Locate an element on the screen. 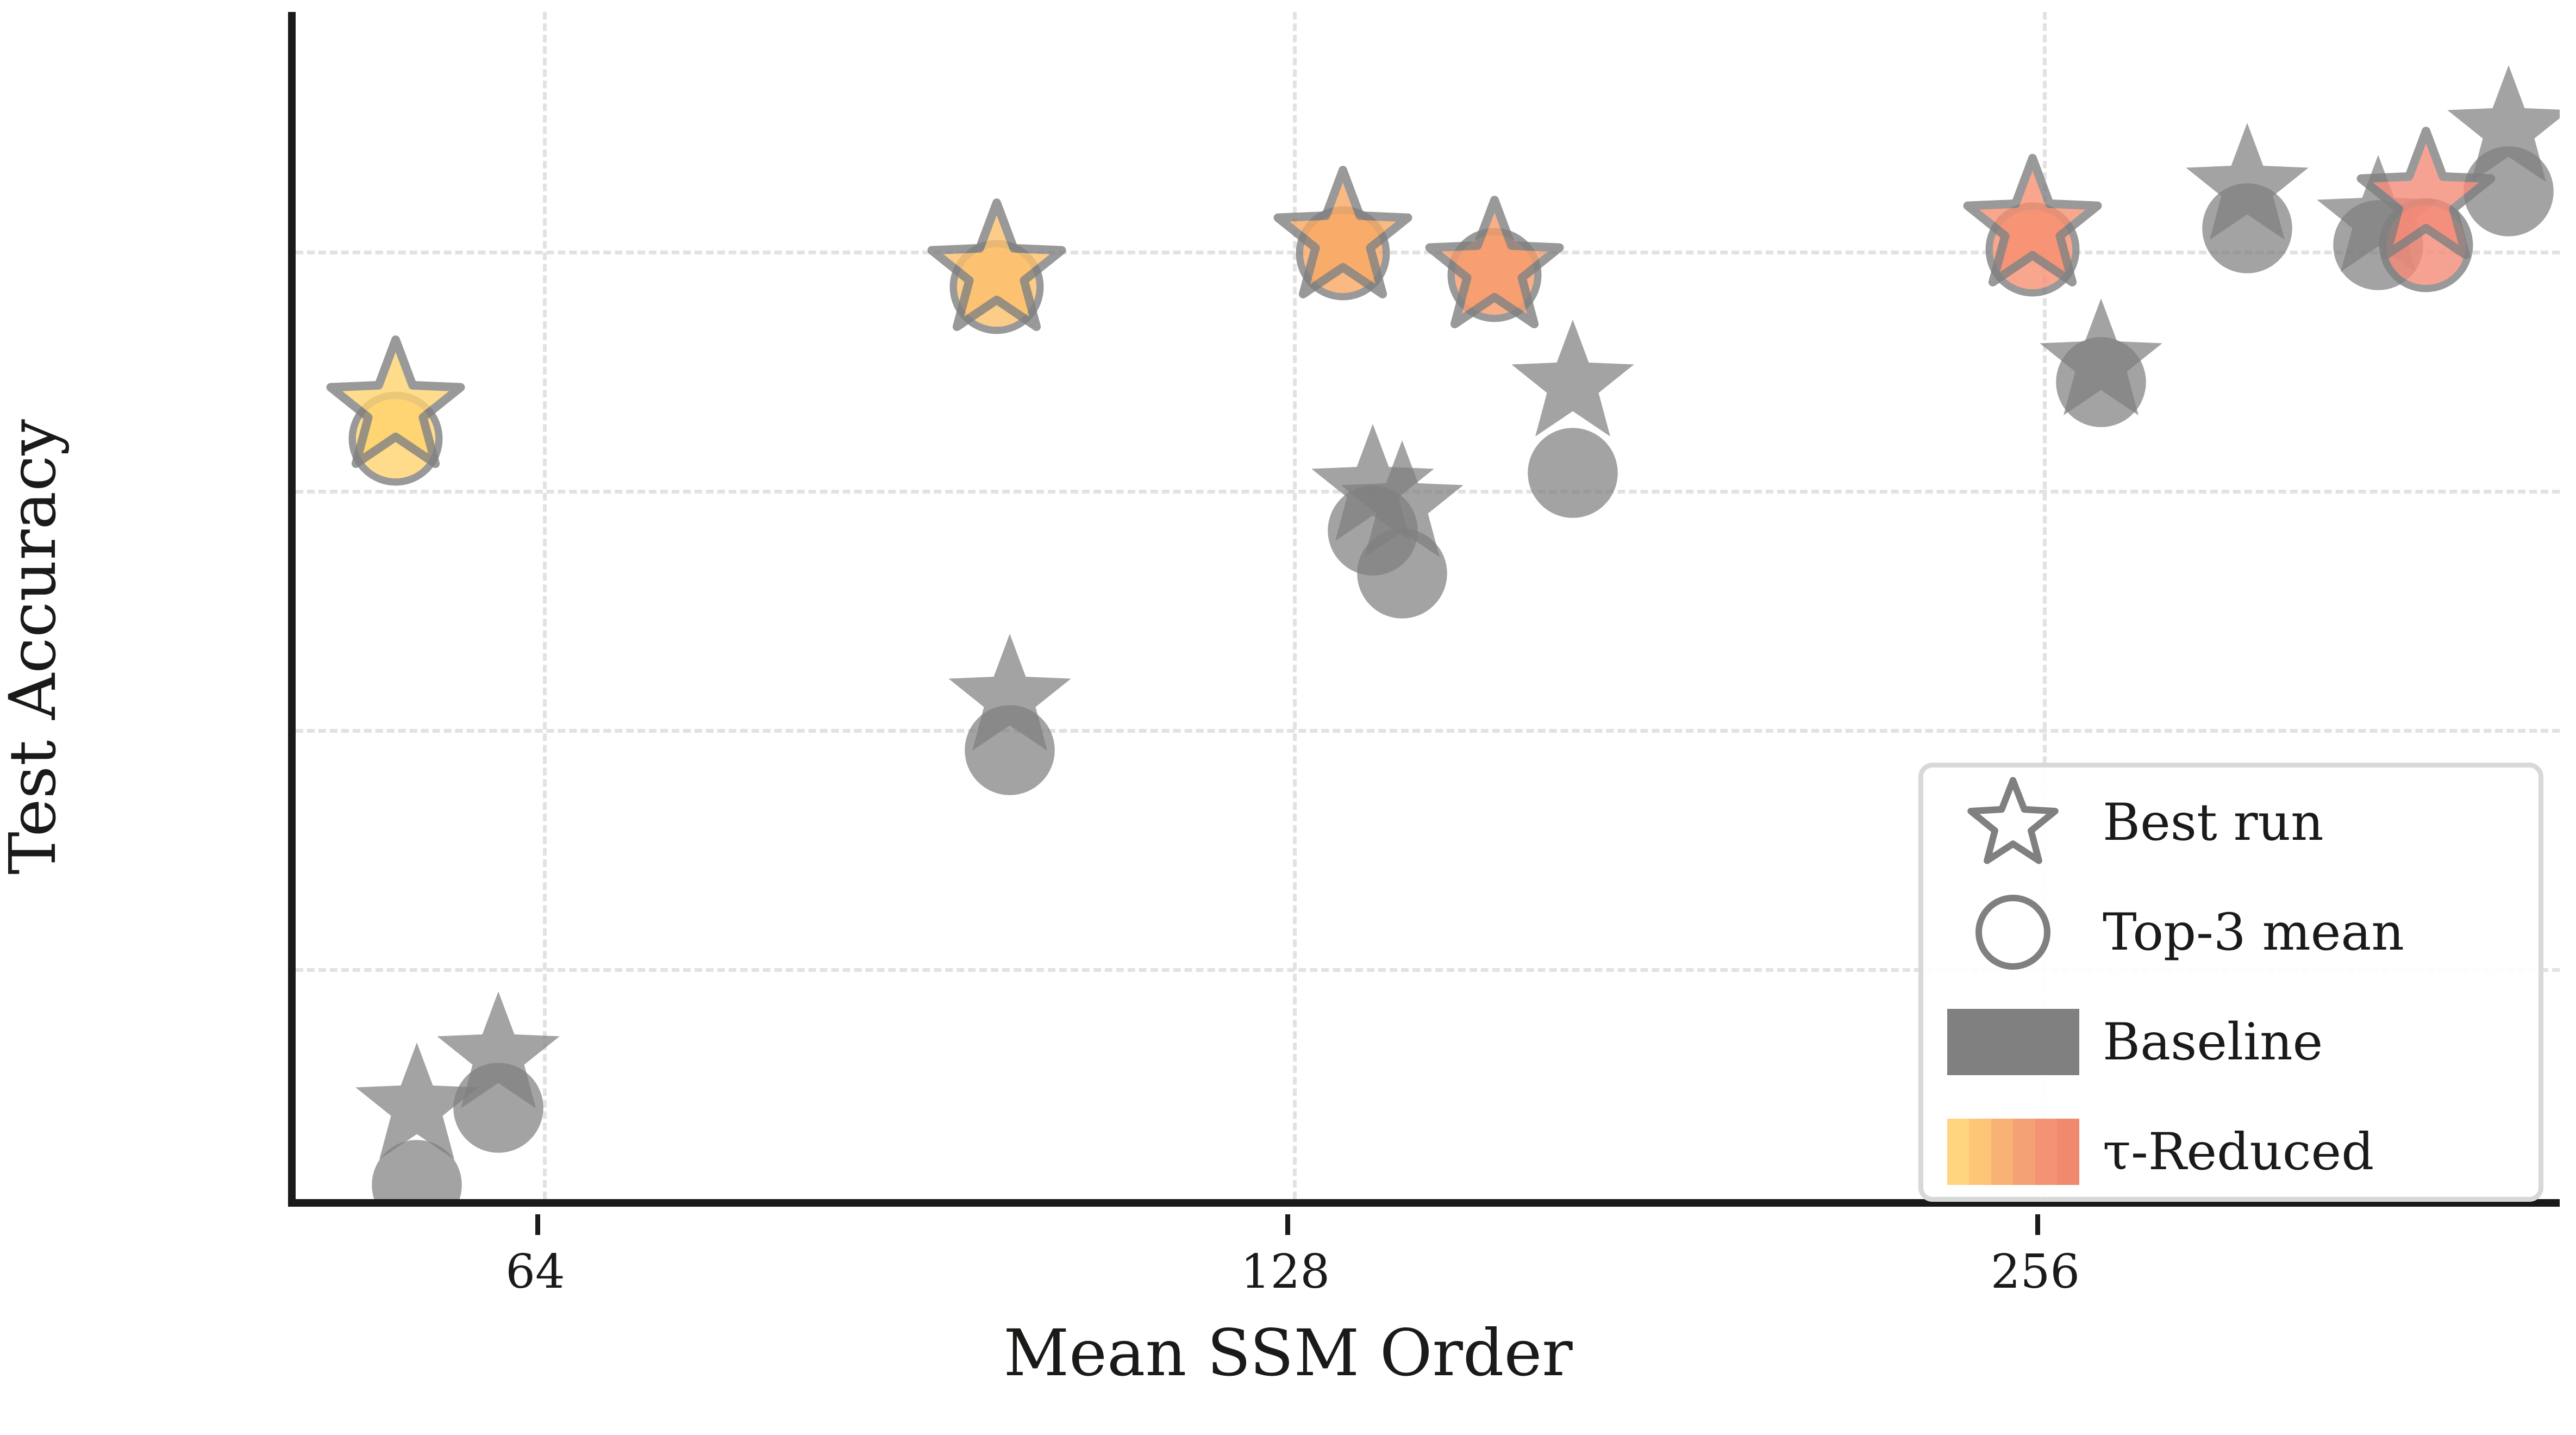 Image resolution: width=2576 pixels, height=1435 pixels. tau-gradient-swatch-icon is located at coordinates (2013, 1152).